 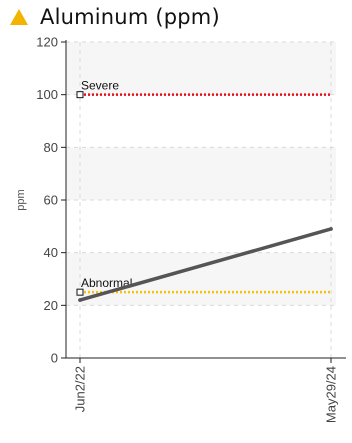 What do you see at coordinates (130, 17) in the screenshot?
I see `chart-title: Aluminum (ppm)` at bounding box center [130, 17].